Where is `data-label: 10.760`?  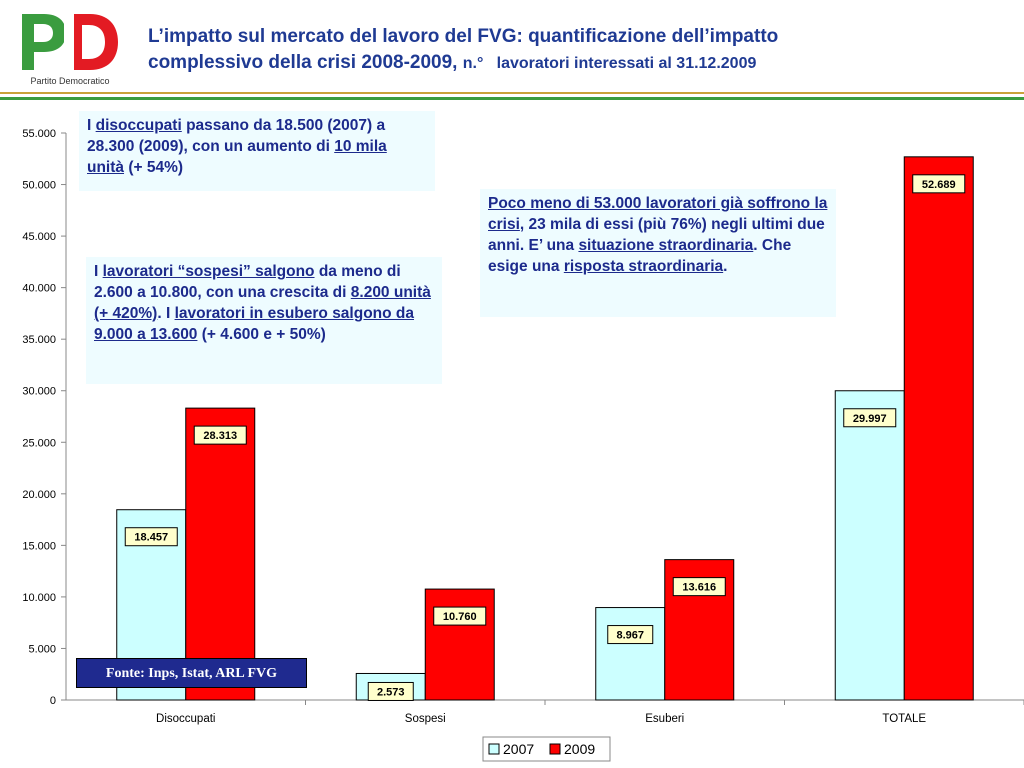 data-label: 10.760 is located at coordinates (460, 617).